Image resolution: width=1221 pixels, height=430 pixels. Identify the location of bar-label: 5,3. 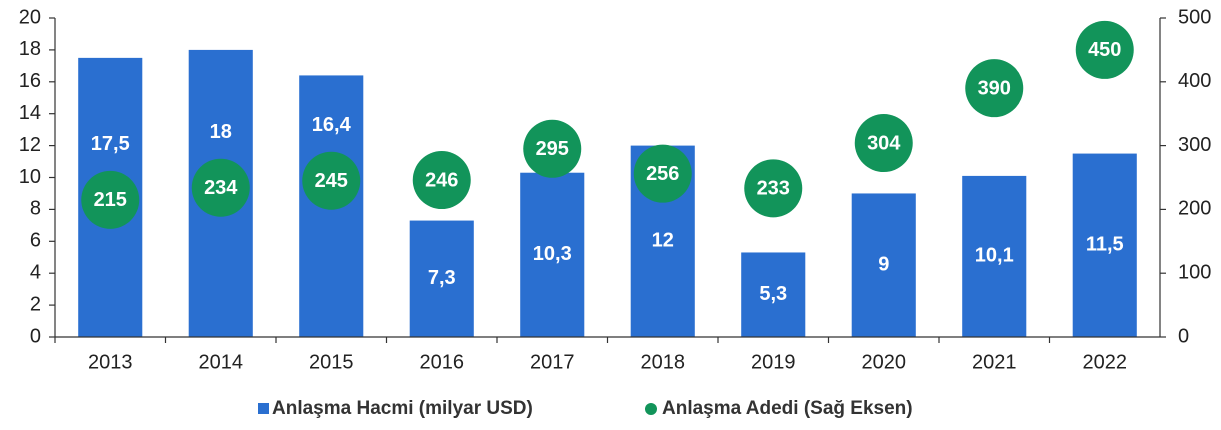
(773, 294).